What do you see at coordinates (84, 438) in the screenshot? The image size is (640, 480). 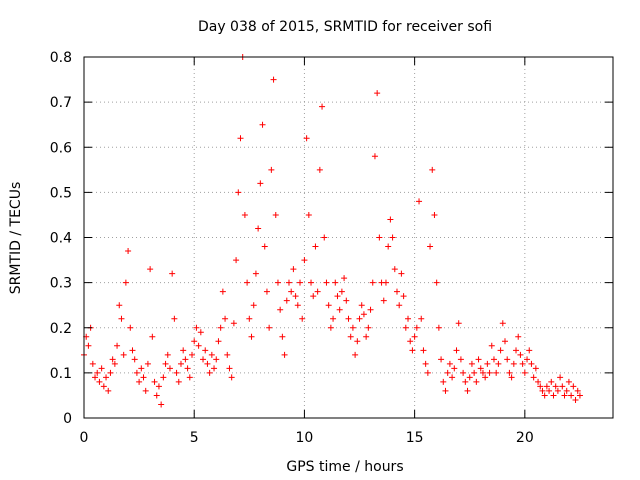 I see `x-tick-label: 0` at bounding box center [84, 438].